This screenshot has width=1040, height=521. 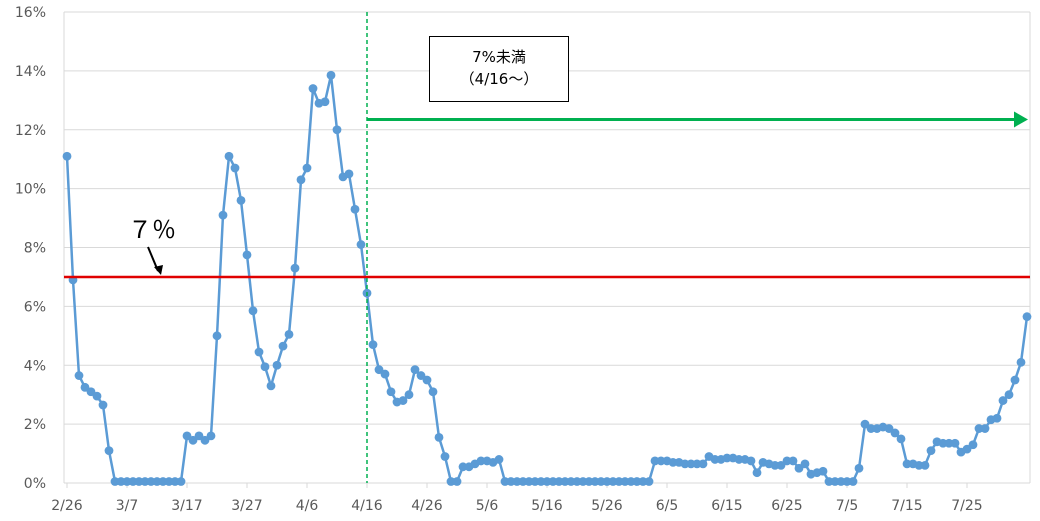 What do you see at coordinates (726, 506) in the screenshot?
I see `x-tick-label: 6/15` at bounding box center [726, 506].